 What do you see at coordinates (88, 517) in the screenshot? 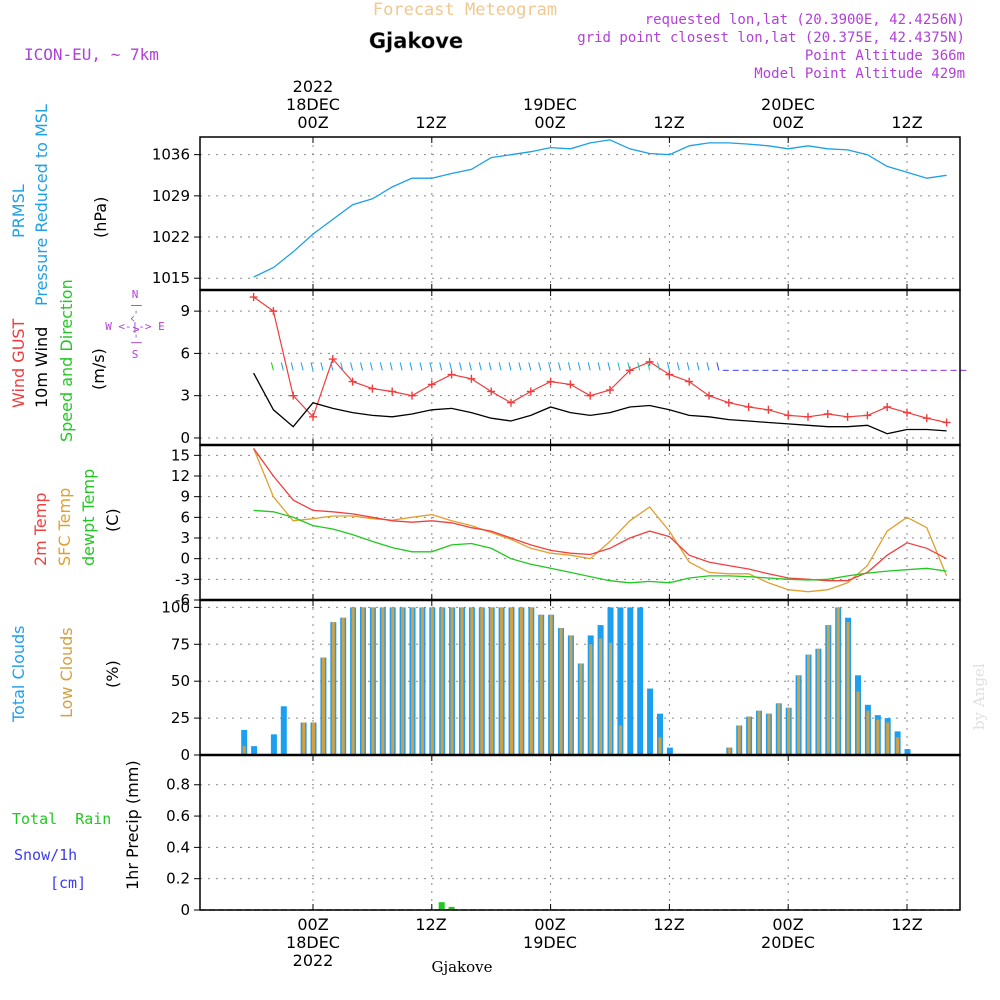
I see `temp-dew-label: dewpt Temp` at bounding box center [88, 517].